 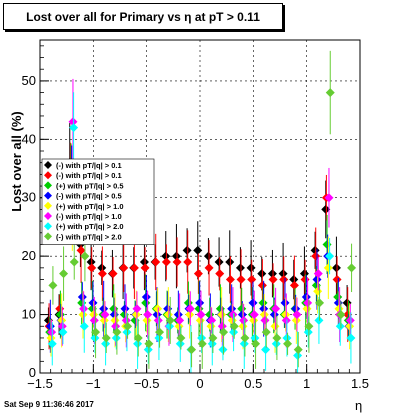 I want to click on x-tick-label: 1.5, so click(x=360, y=383).